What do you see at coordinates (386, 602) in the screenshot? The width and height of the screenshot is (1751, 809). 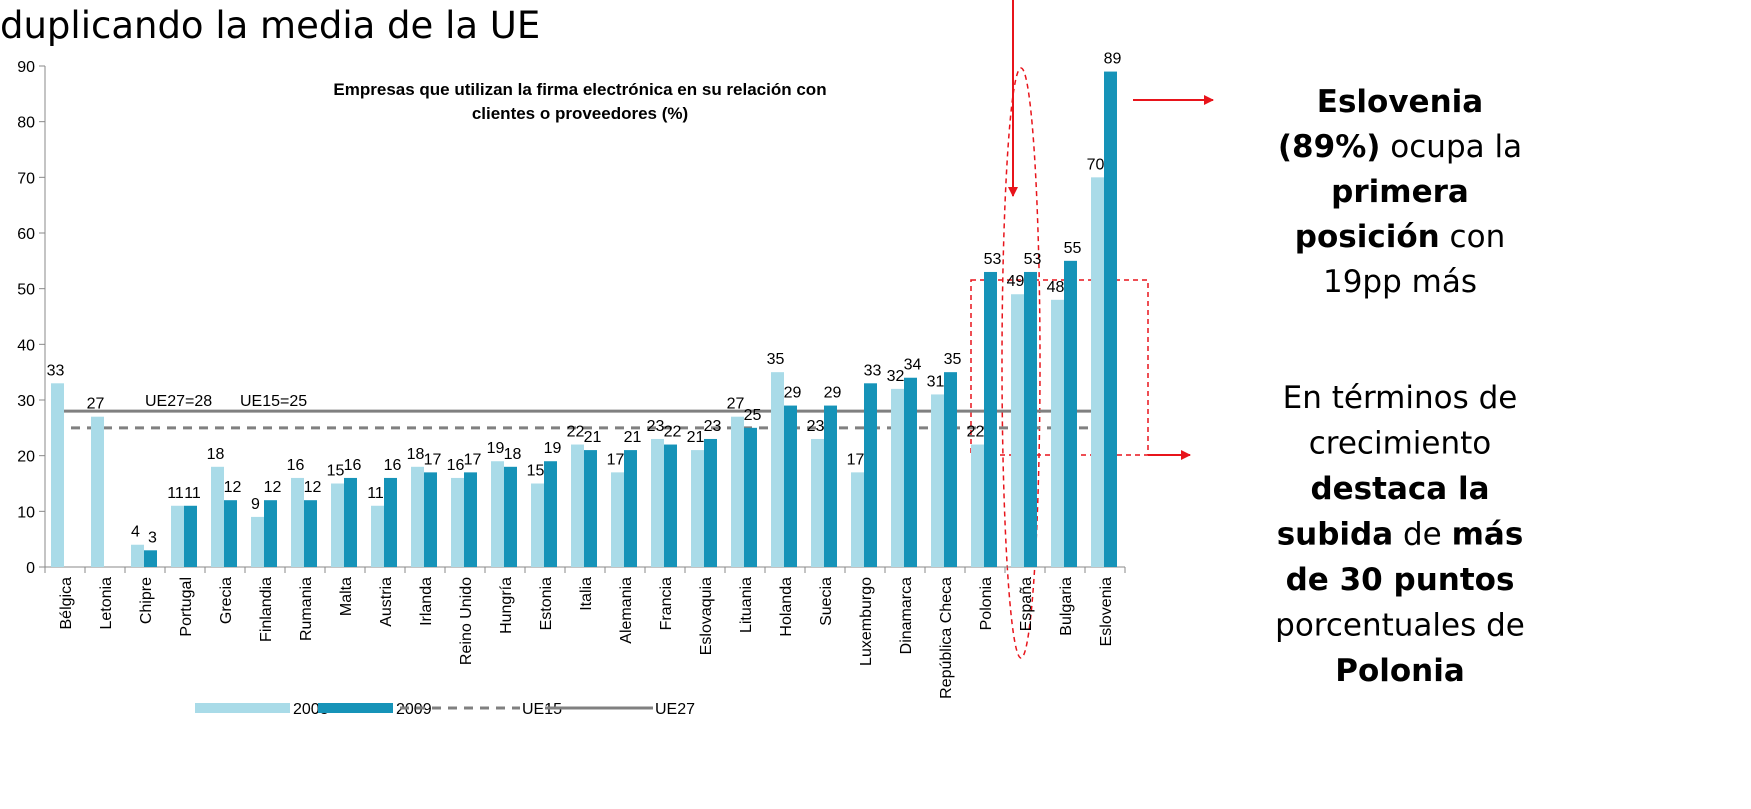 I see `x-tick-label: Austria` at bounding box center [386, 602].